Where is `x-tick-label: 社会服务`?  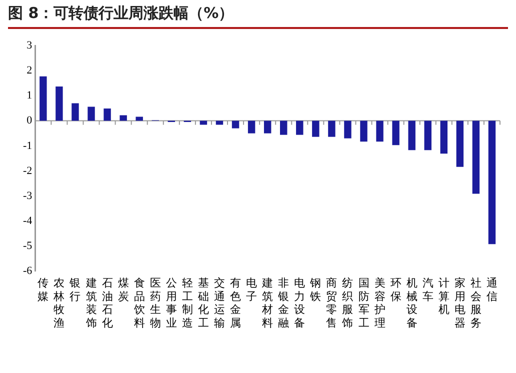
x-tick-label: 社会服务 is located at coordinates (476, 303).